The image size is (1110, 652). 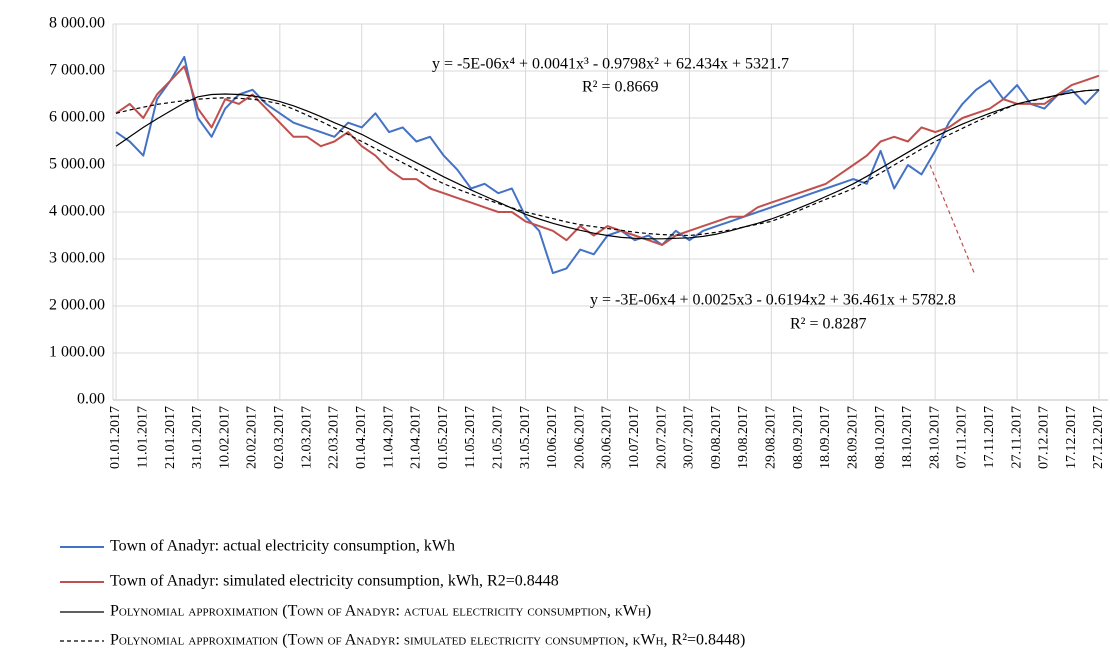 What do you see at coordinates (1071, 437) in the screenshot?
I see `x-tick-label: 17.12.2017` at bounding box center [1071, 437].